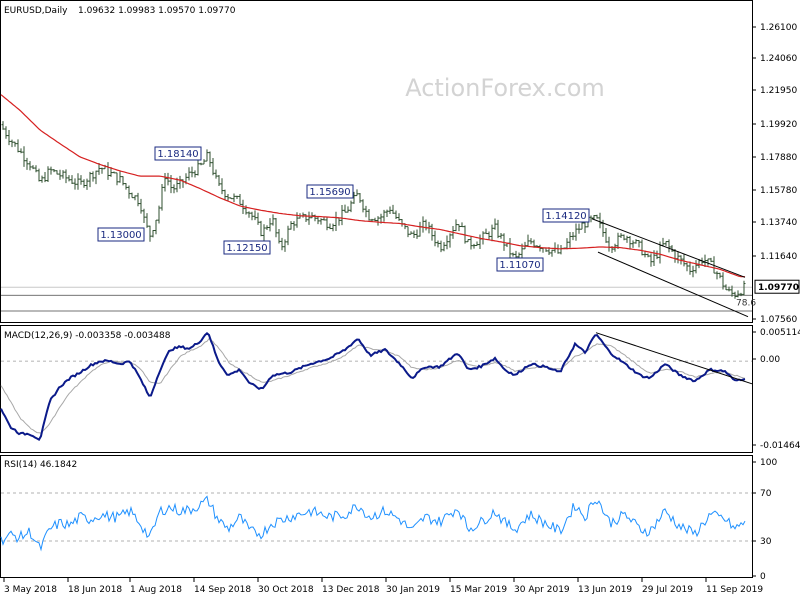  I want to click on price-tick-label: 1.07560, so click(778, 320).